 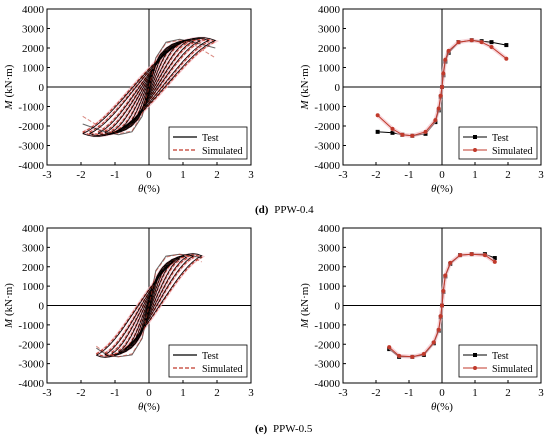 What do you see at coordinates (284, 210) in the screenshot?
I see `caption-d: (d) PPW-0.4` at bounding box center [284, 210].